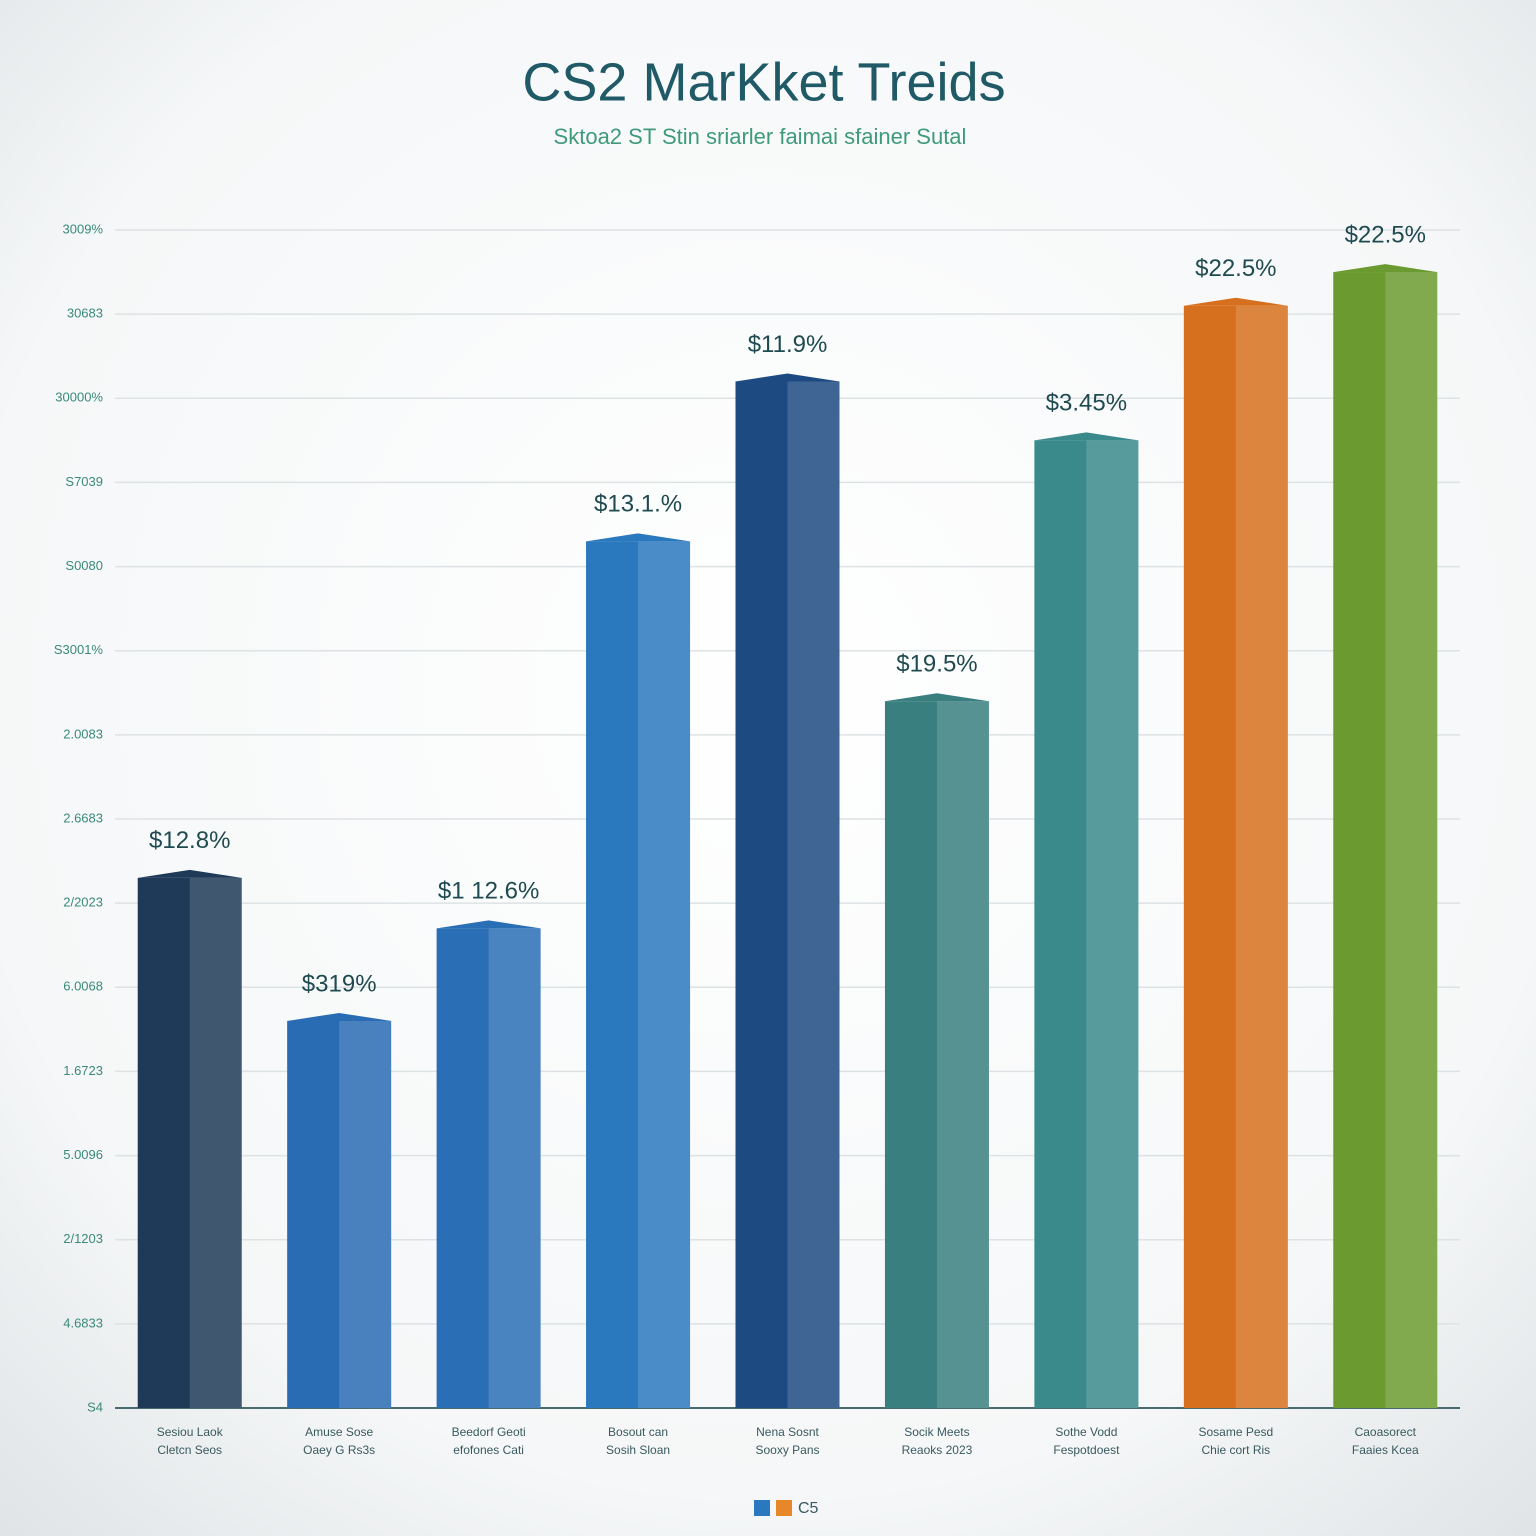  I want to click on y-tick-label: 2/2023, so click(83, 902).